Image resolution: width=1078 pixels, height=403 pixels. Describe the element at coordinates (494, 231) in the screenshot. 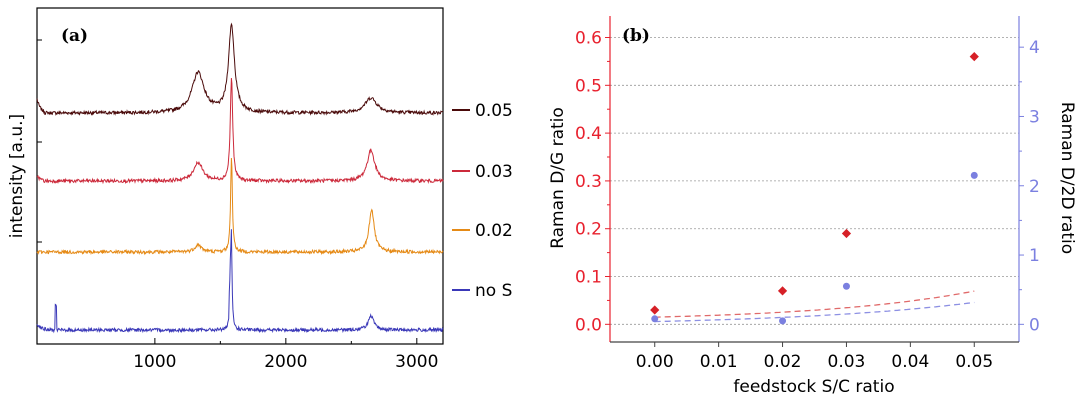

I see `panel-a-legend-label-2: 0.02` at that location.